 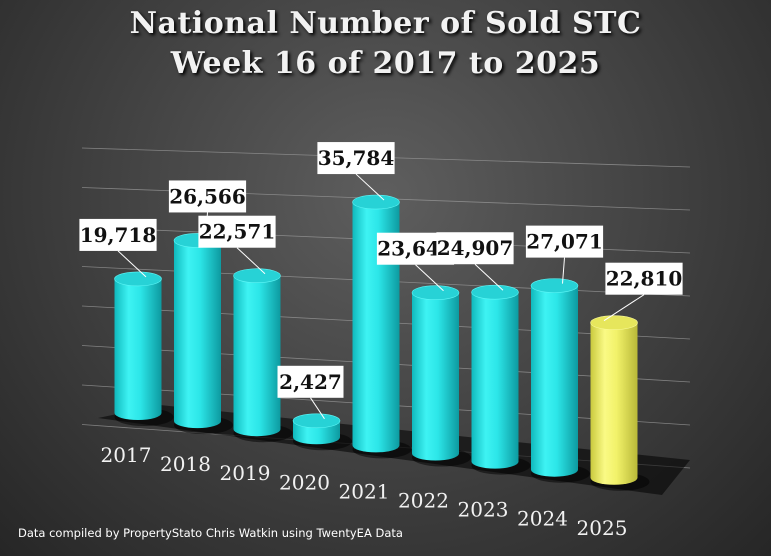 What do you see at coordinates (602, 528) in the screenshot?
I see `x-tick-label: 2025` at bounding box center [602, 528].